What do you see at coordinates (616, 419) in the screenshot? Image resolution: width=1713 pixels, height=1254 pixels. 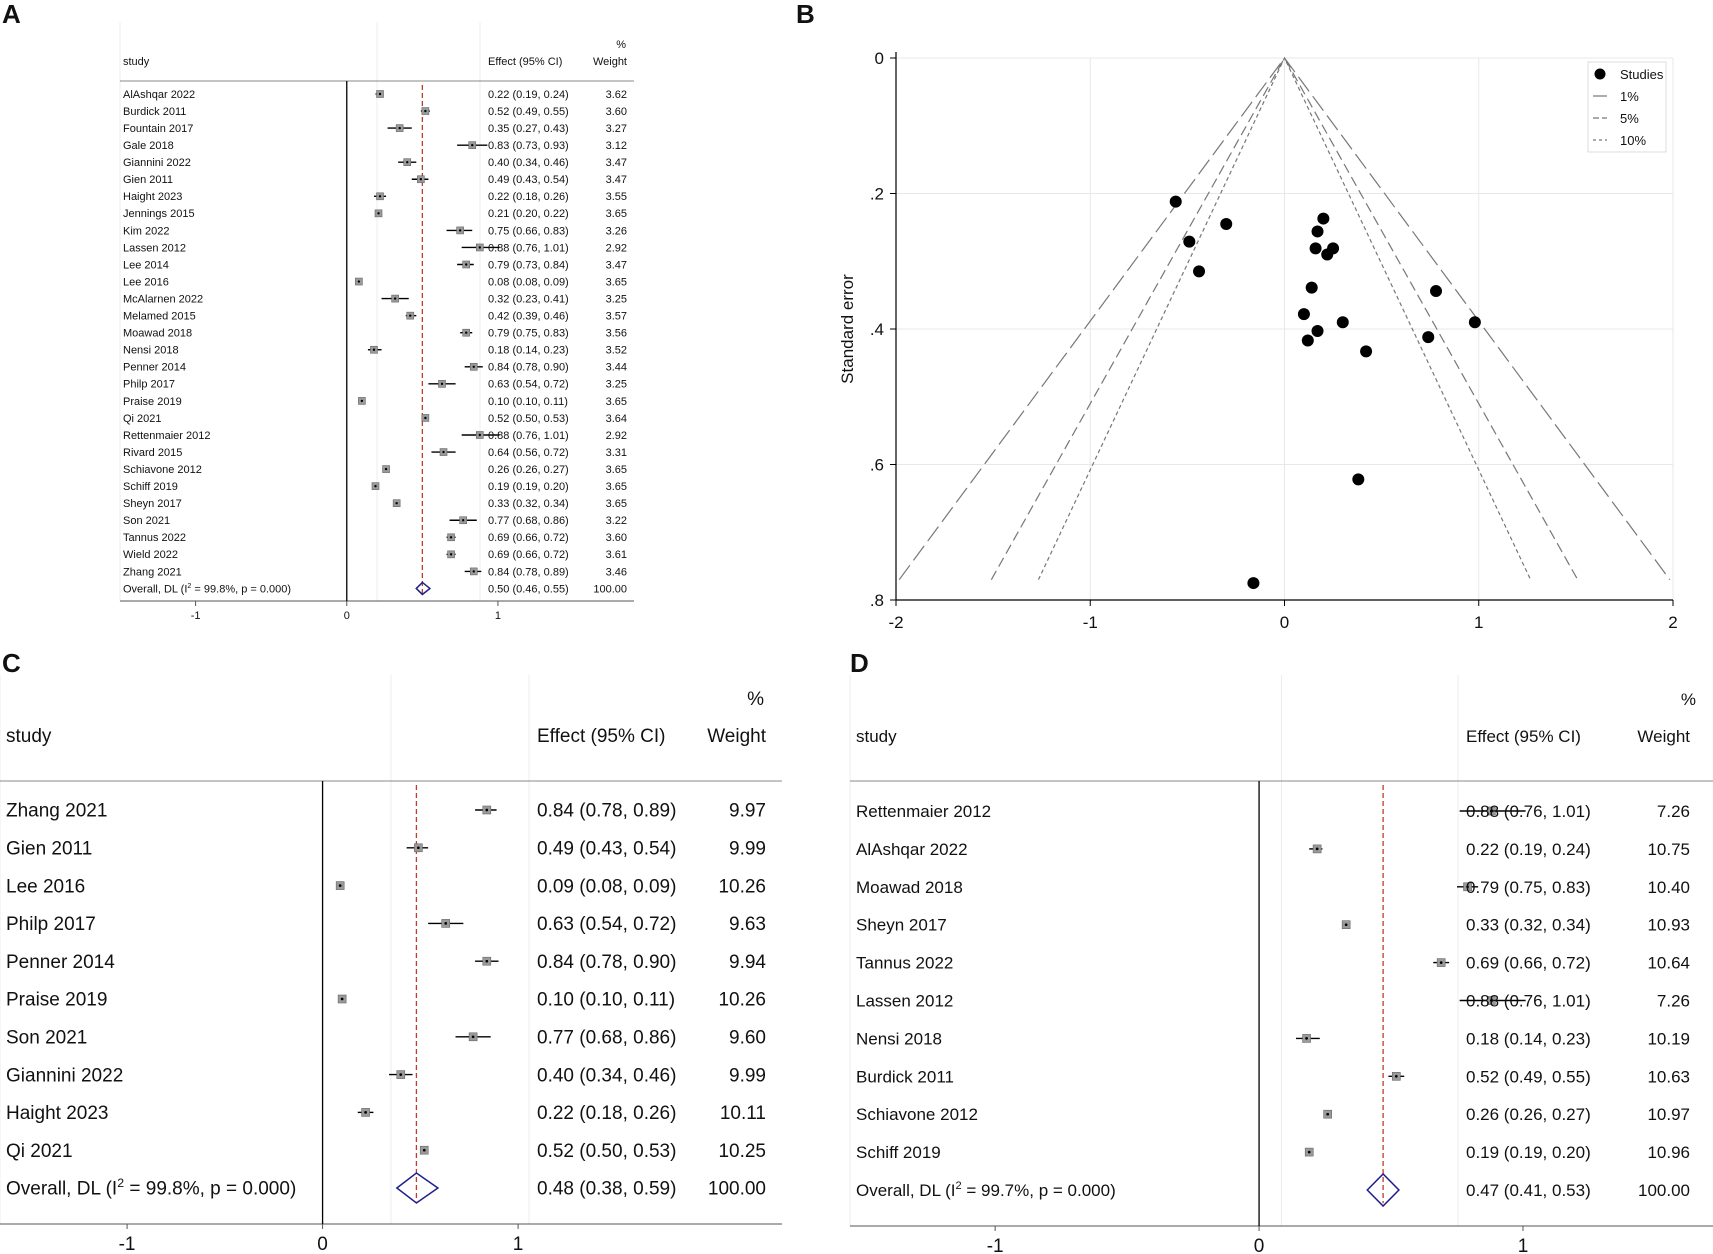 I see `weight-value: 3.64` at bounding box center [616, 419].